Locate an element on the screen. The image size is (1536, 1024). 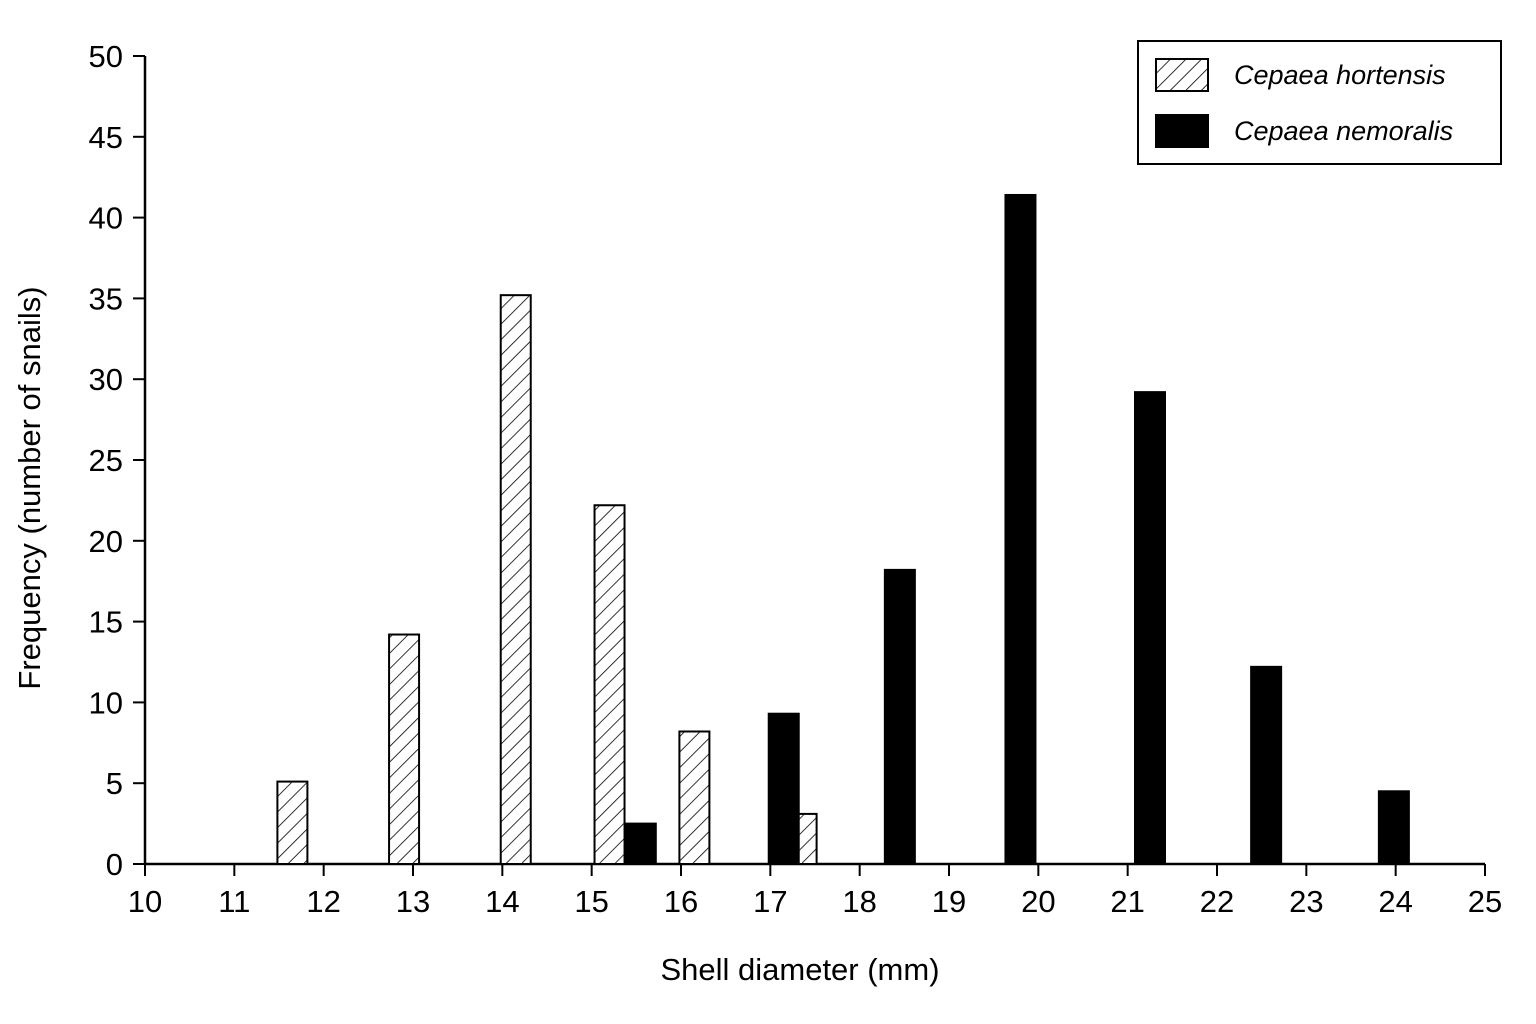
legend-label-nemoralis: Cepaea nemoralis is located at coordinates (1343, 131).